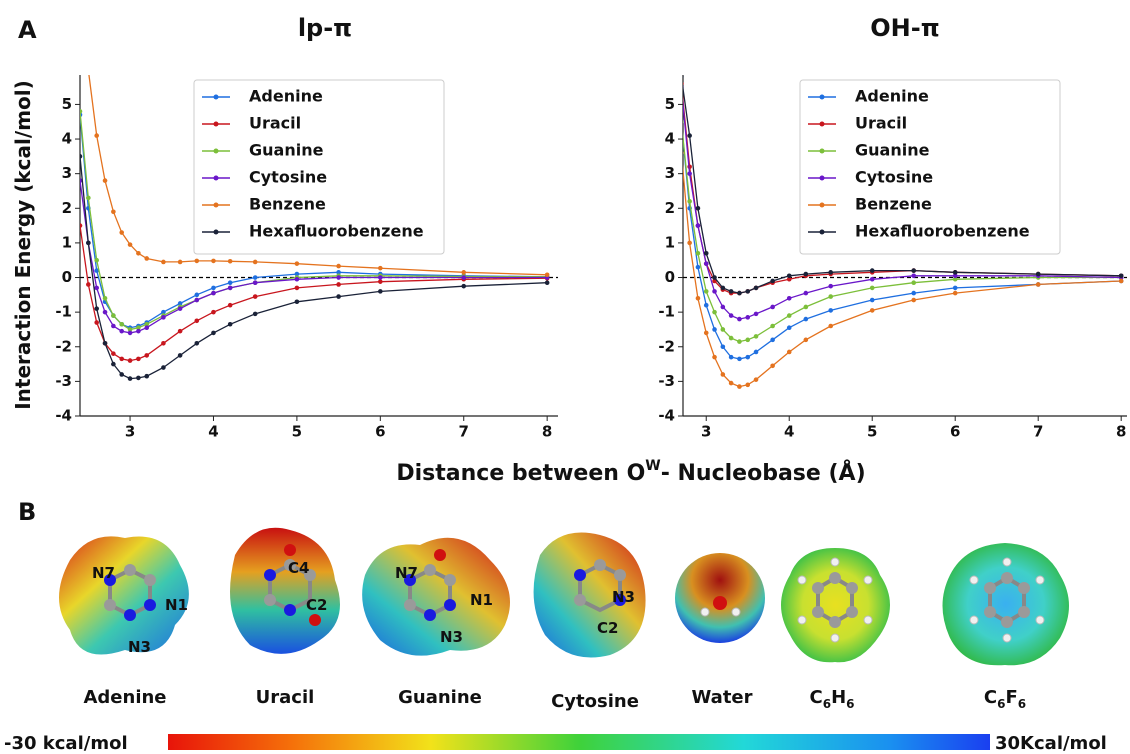 This screenshot has height=754, width=1130. I want to click on molecule-name: Water, so click(721, 697).